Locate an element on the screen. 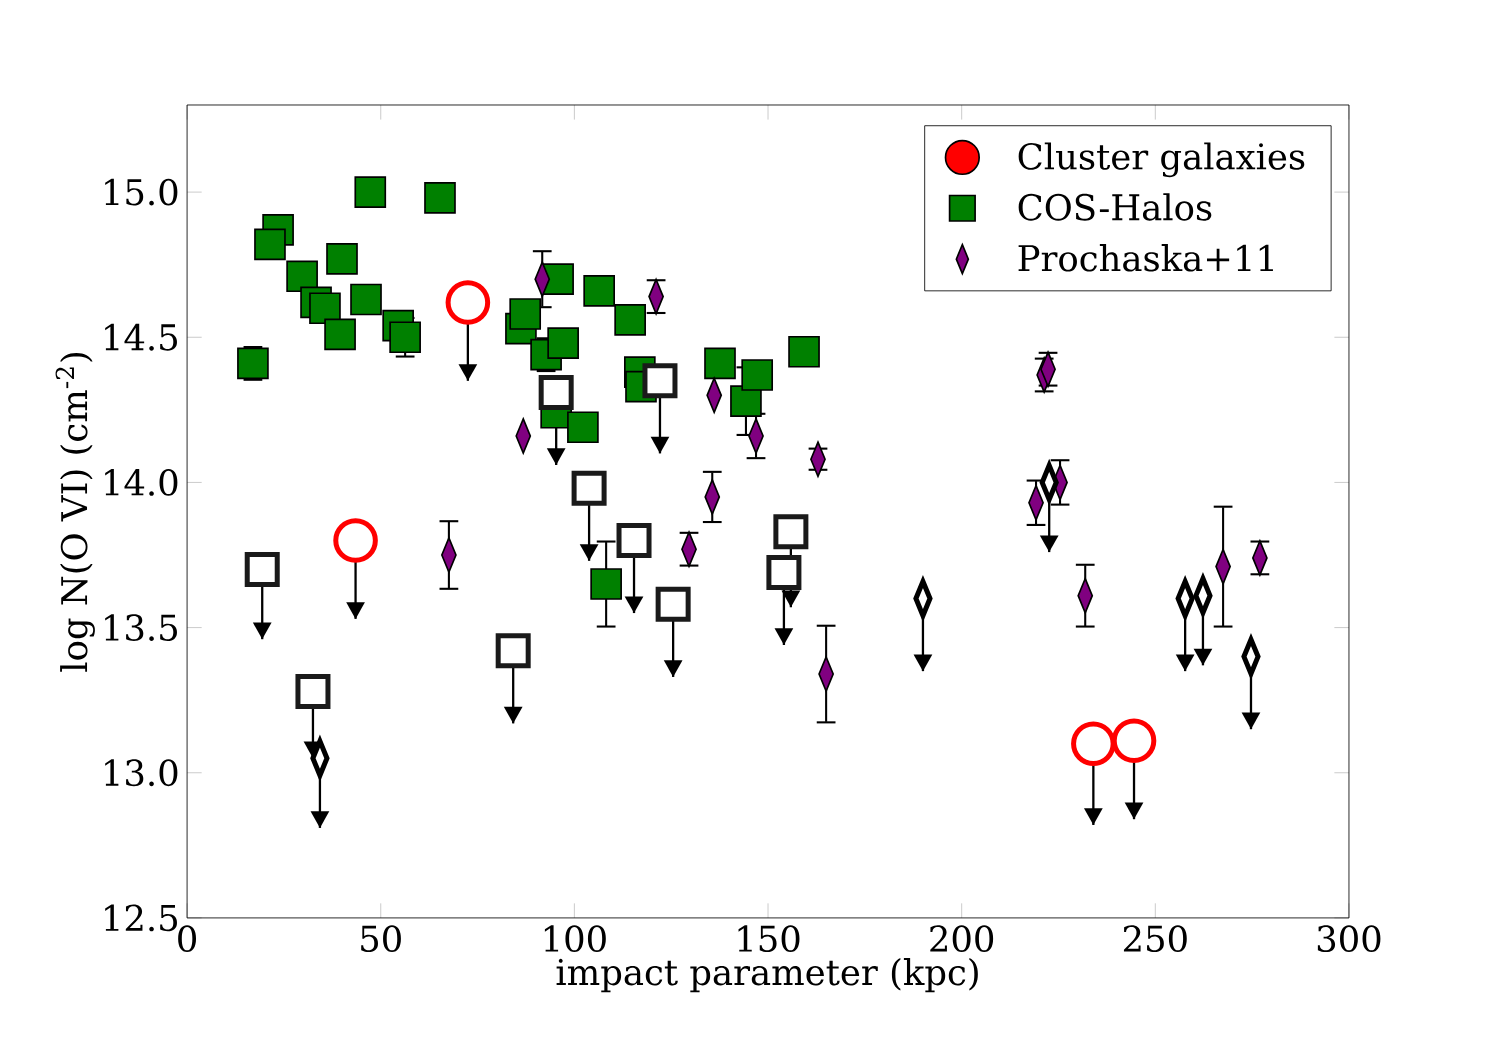 The height and width of the screenshot is (1050, 1500). x-axis-title: impact parameter (kpc) is located at coordinates (767, 975).